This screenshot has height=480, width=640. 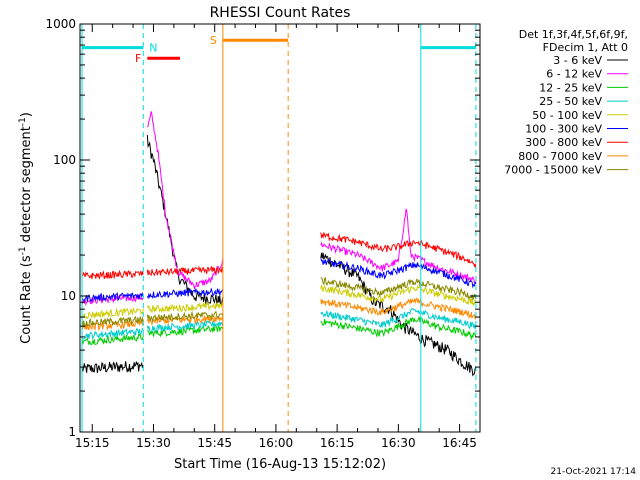 I want to click on legend-entry-label: 3 - 6 keV, so click(x=577, y=60).